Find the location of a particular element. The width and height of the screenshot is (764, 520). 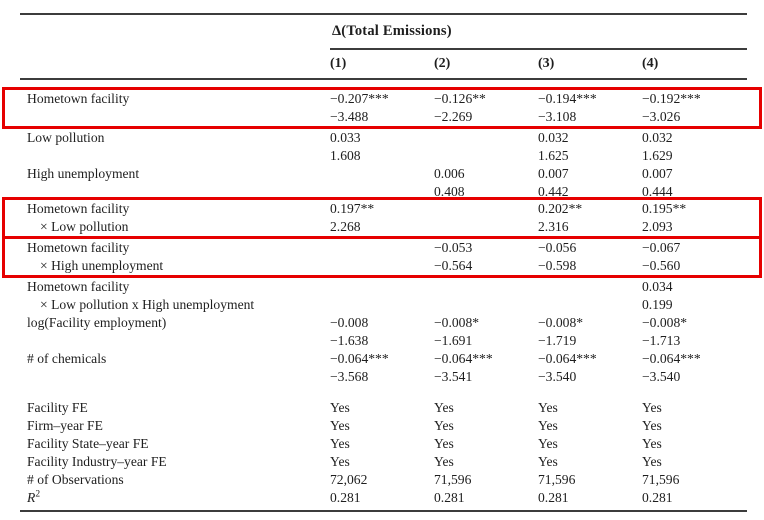

value-cell: 0.034 is located at coordinates (657, 286).